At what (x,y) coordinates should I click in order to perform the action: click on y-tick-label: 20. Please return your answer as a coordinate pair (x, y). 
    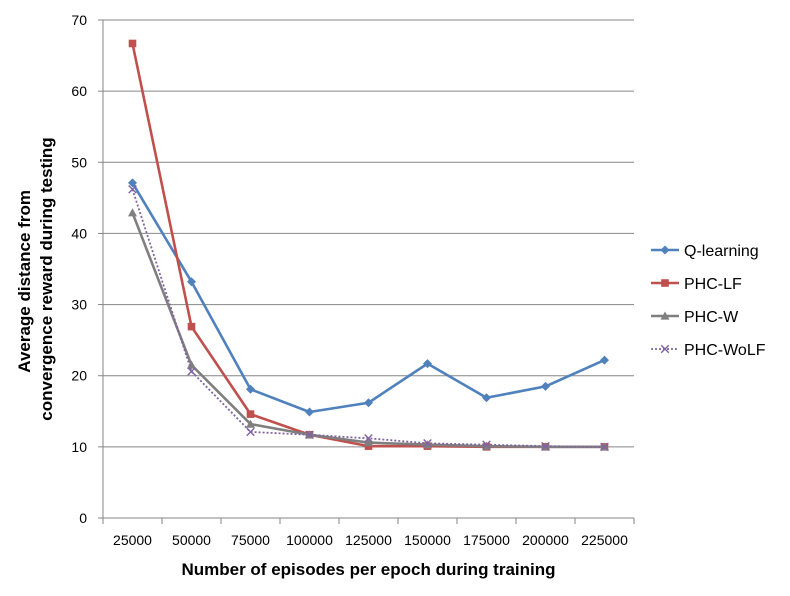
    Looking at the image, I should click on (79, 376).